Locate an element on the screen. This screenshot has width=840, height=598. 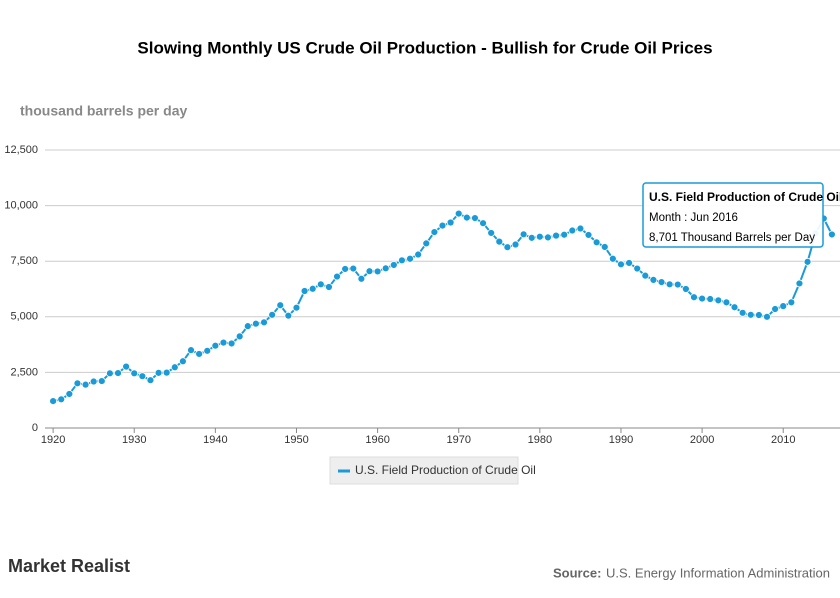
tooltip-line: 8,701 Thousand Barrels per Day is located at coordinates (732, 238).